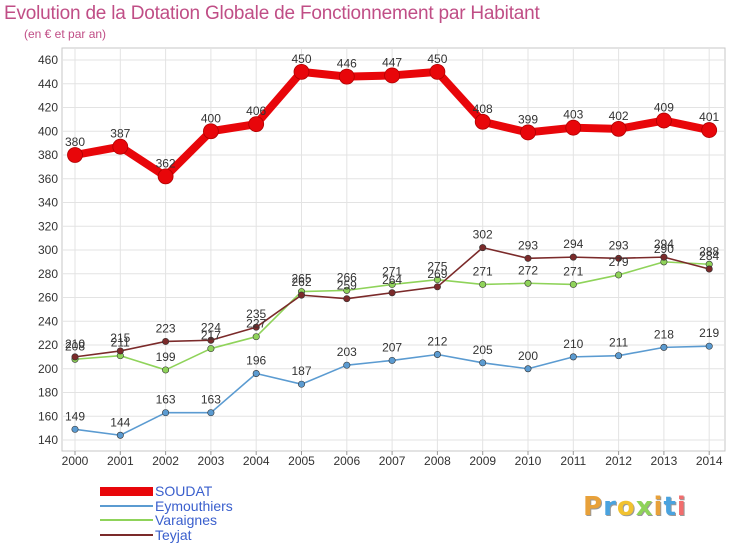 This screenshot has height=550, width=750. I want to click on y-tick-label: 240, so click(48, 321).